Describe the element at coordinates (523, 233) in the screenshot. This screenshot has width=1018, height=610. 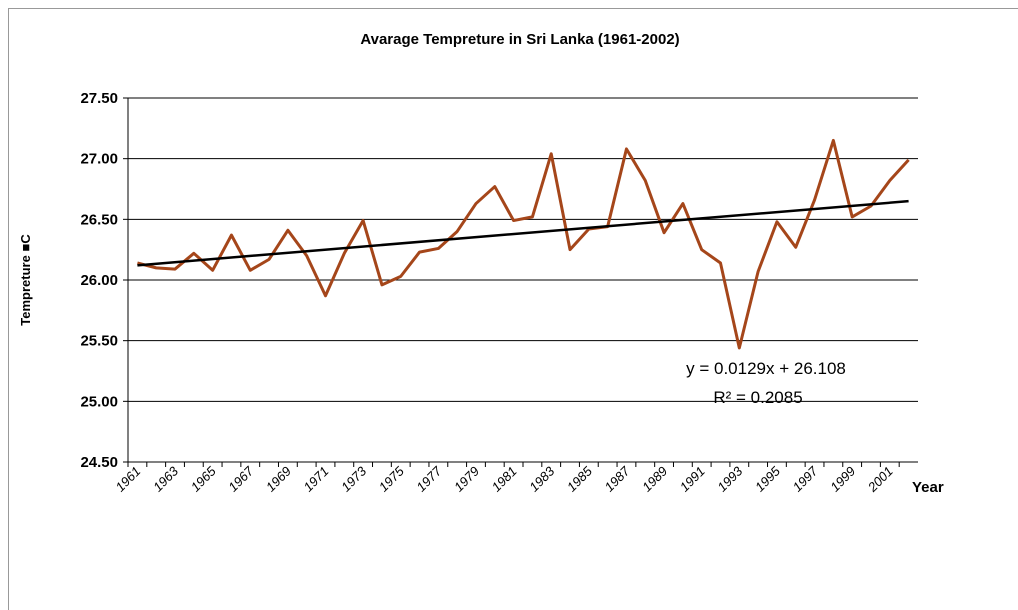
I see `trendline` at that location.